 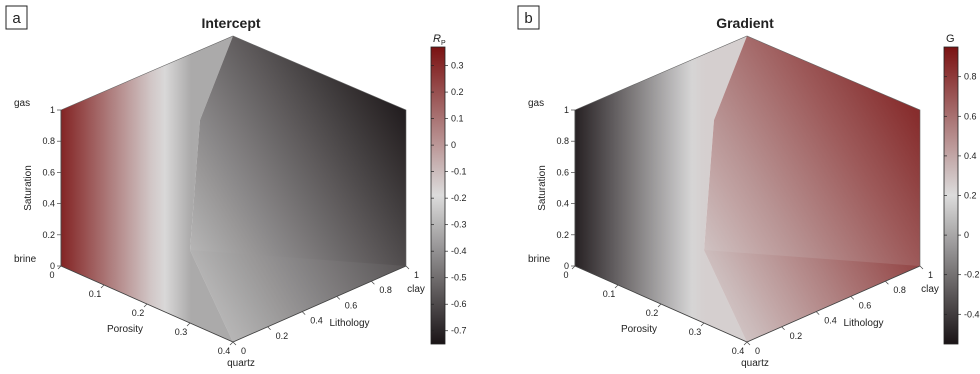 I want to click on panel-letter: b, so click(x=528, y=18).